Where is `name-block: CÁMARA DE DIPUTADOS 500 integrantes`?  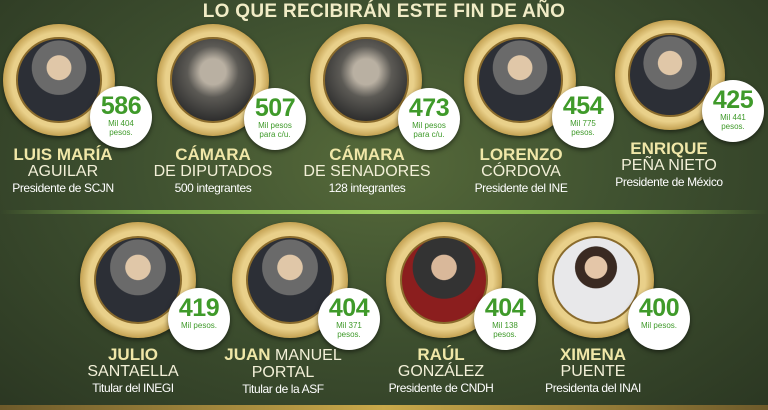
name-block: CÁMARA DE DIPUTADOS 500 integrantes is located at coordinates (213, 171).